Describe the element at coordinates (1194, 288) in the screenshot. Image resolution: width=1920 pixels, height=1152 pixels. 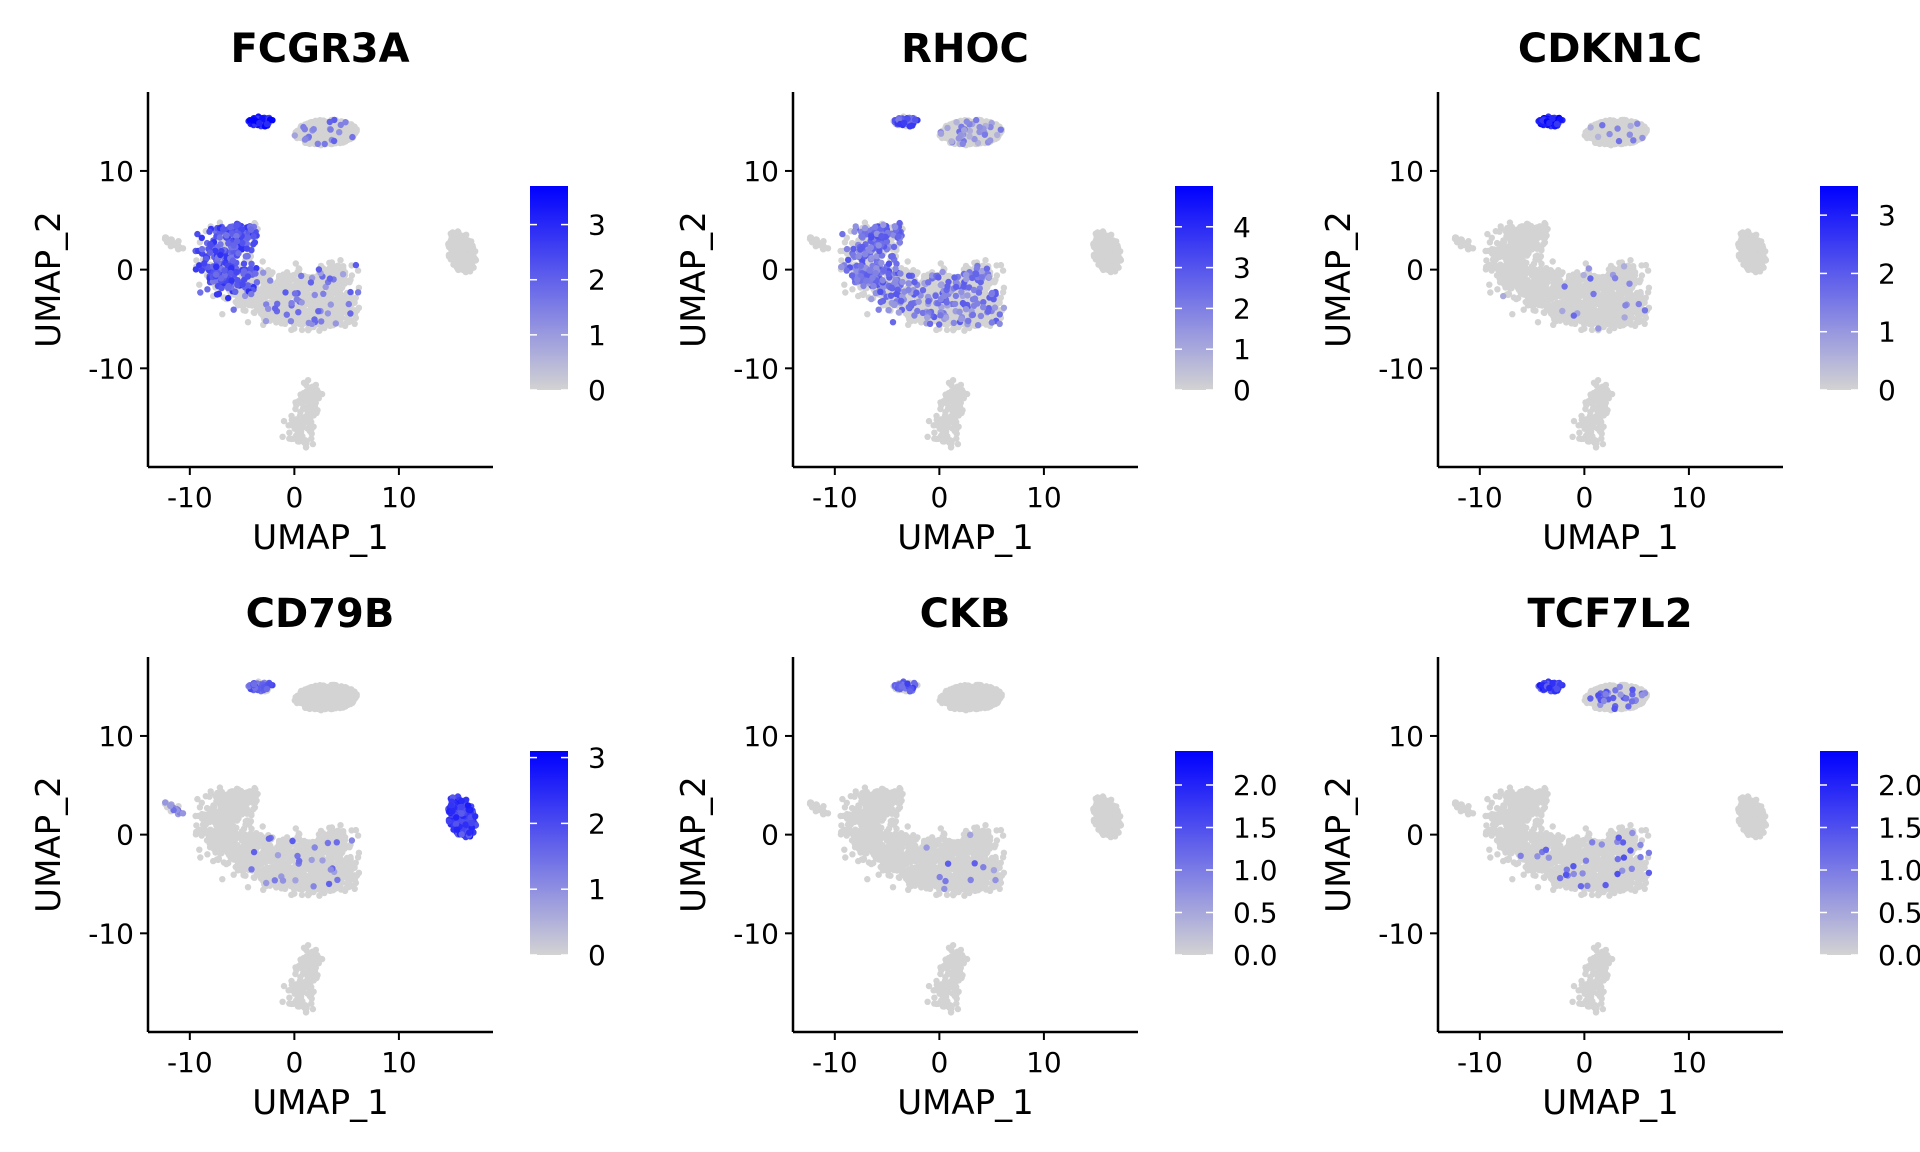
I see `colorbar` at that location.